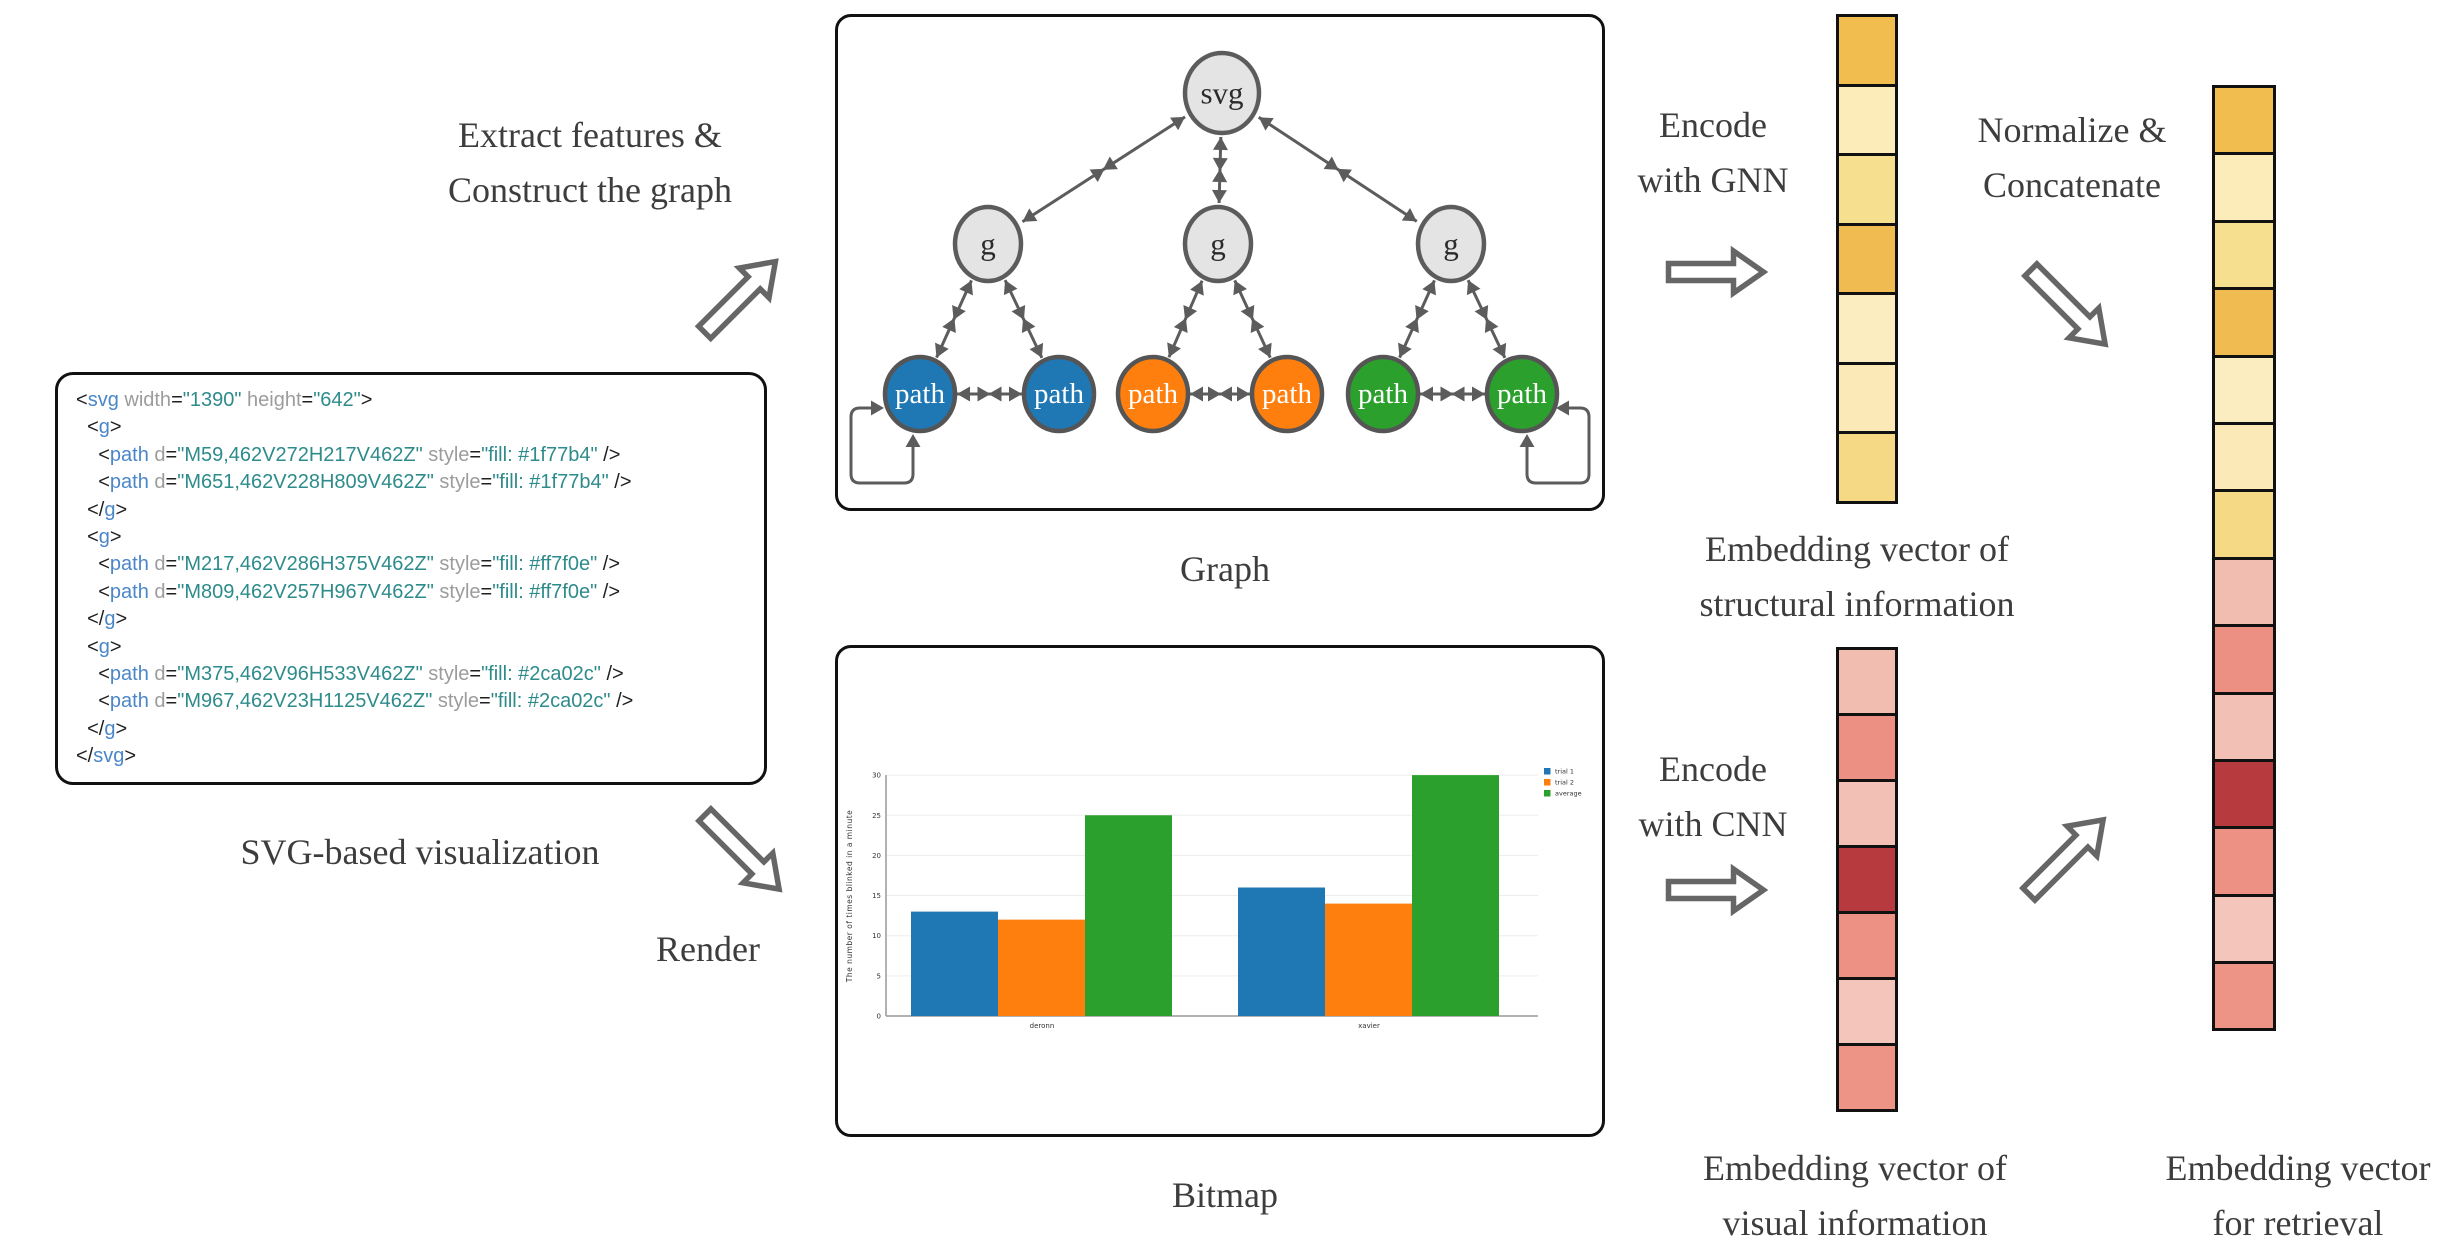 The height and width of the screenshot is (1254, 2446). I want to click on tree-node-g-3-shape, so click(1451, 244).